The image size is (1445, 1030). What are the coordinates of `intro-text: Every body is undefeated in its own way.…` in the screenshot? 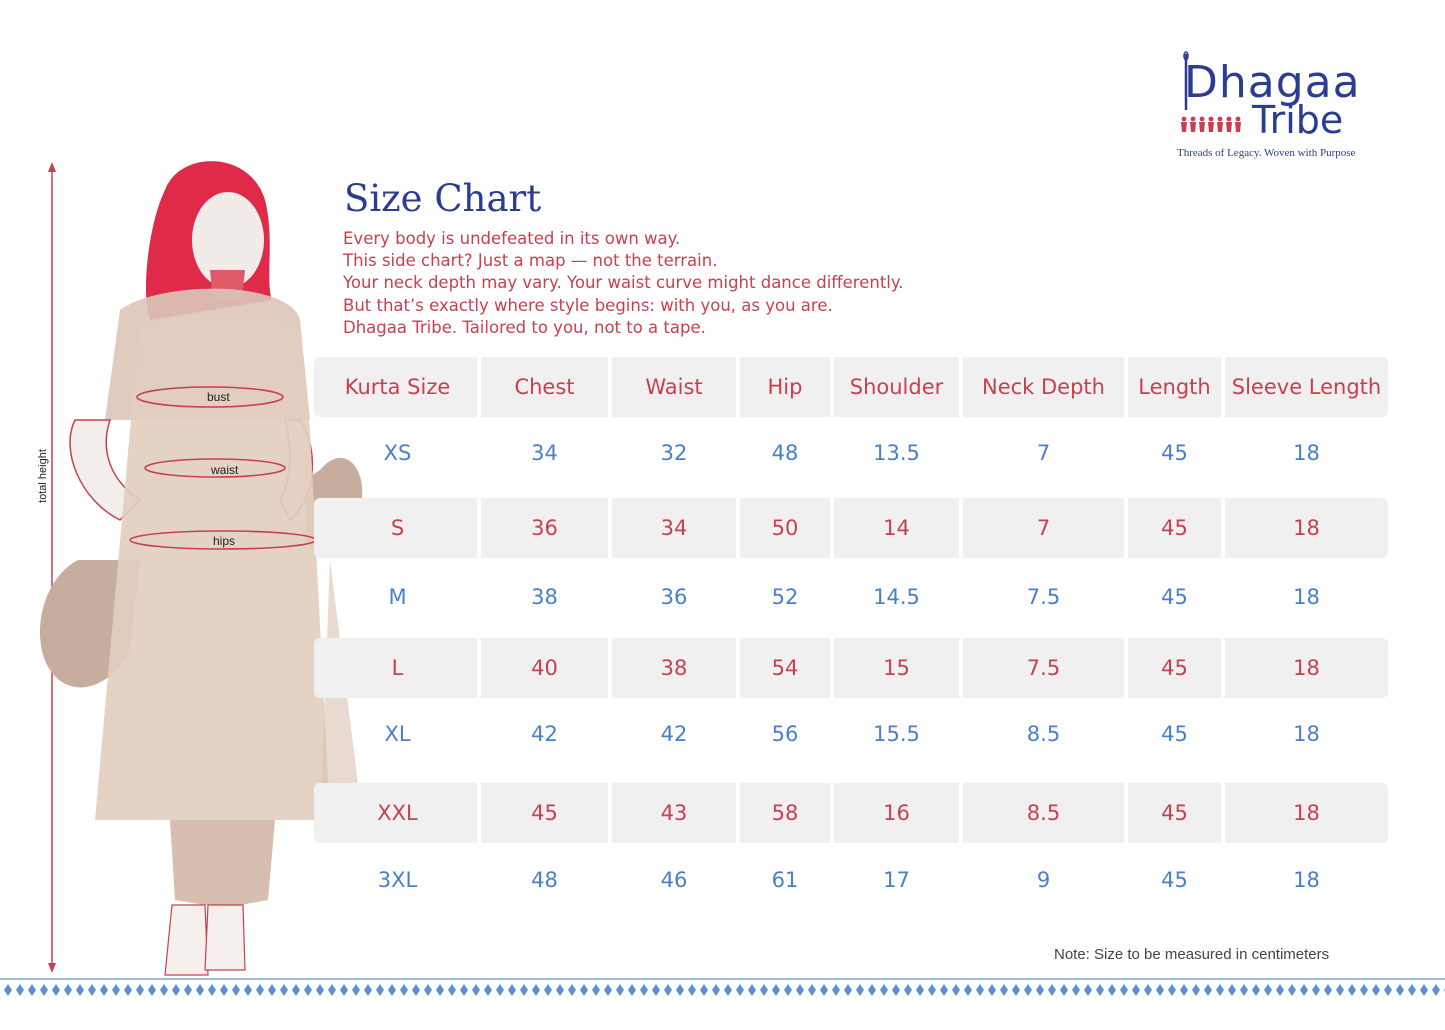 It's located at (623, 283).